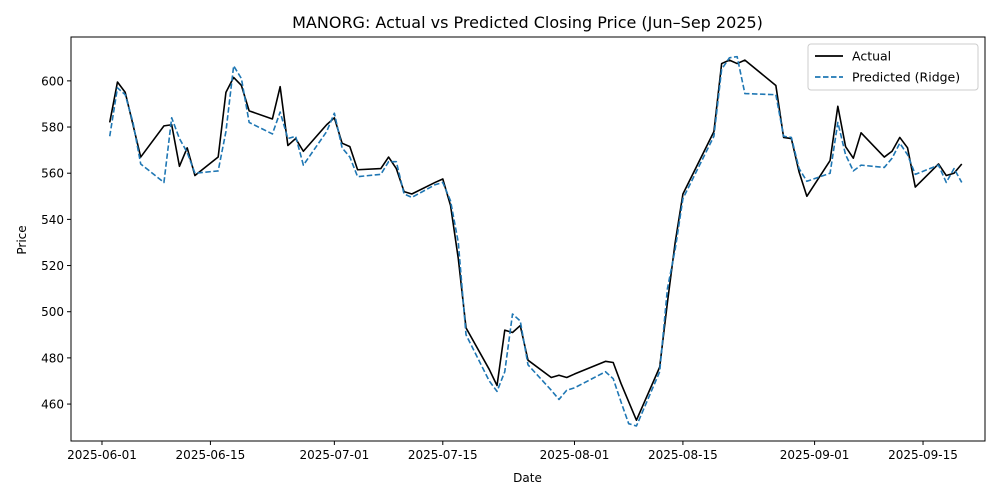  What do you see at coordinates (575, 455) in the screenshot?
I see `x-tick-label: 2025-08-01` at bounding box center [575, 455].